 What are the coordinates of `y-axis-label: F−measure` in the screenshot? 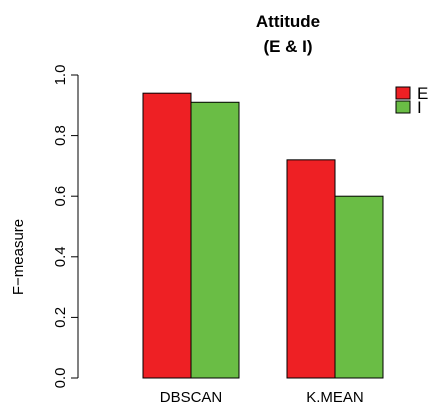 It's located at (18, 257).